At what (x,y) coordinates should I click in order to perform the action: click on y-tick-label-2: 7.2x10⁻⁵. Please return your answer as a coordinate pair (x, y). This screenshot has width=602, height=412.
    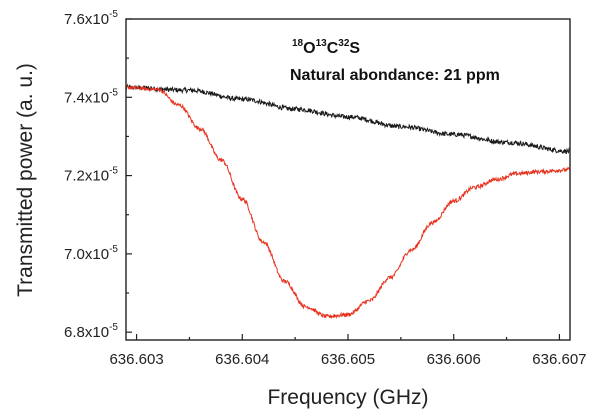
    Looking at the image, I should click on (91, 175).